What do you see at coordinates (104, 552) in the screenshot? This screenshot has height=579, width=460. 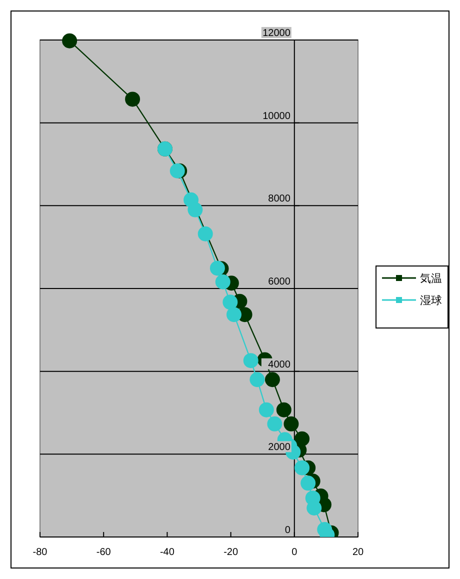 I see `x-tick-label: -60` at bounding box center [104, 552].